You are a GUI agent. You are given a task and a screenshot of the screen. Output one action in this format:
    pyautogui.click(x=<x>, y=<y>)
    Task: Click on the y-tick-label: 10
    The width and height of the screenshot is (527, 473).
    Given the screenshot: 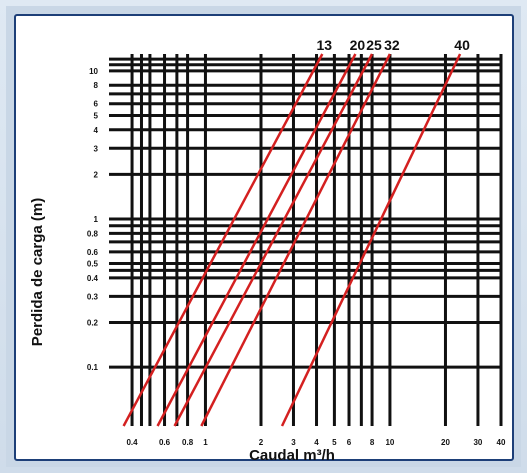 What is the action you would take?
    pyautogui.click(x=93, y=71)
    